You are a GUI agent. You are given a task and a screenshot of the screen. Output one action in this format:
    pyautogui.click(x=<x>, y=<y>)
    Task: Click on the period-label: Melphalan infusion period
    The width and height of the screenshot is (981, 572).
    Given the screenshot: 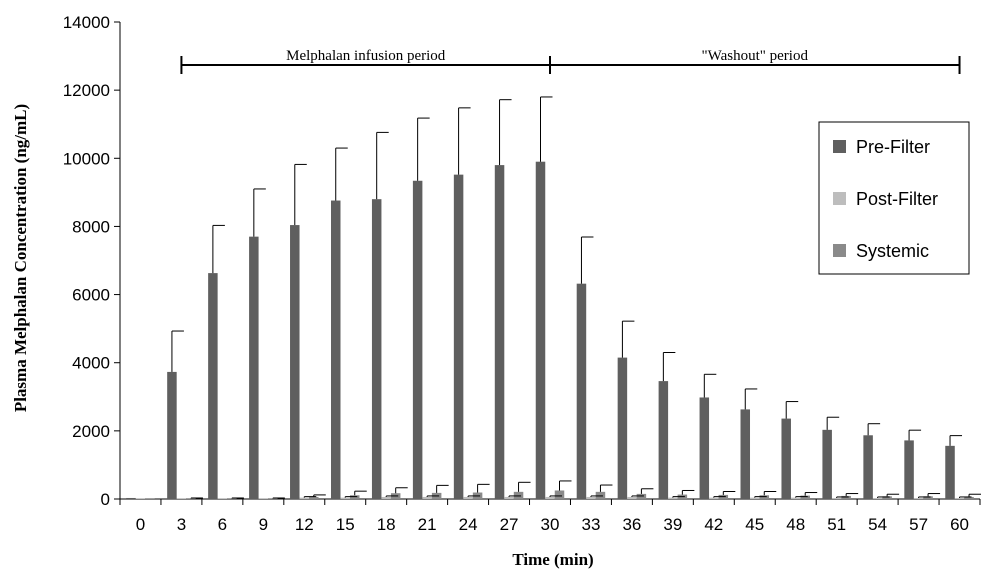 What is the action you would take?
    pyautogui.click(x=366, y=56)
    